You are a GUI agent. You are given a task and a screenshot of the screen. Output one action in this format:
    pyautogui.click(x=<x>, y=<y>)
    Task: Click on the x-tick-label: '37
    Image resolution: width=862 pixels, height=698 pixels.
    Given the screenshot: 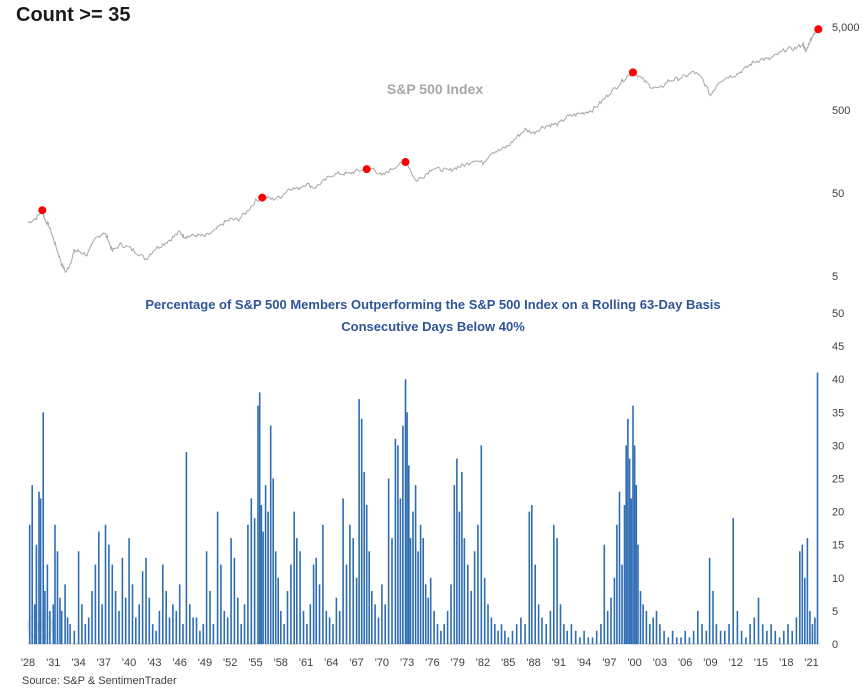 What is the action you would take?
    pyautogui.click(x=104, y=663)
    